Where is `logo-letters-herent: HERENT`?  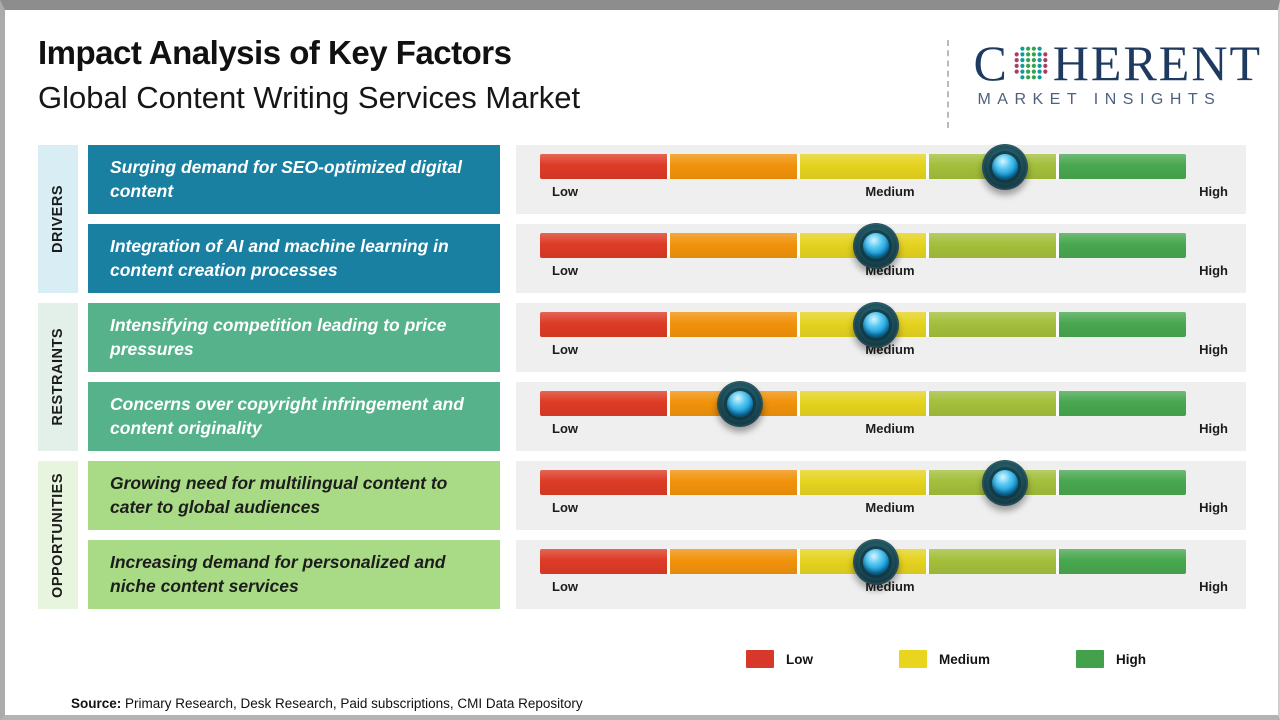
logo-letters-herent: HERENT is located at coordinates (1157, 63).